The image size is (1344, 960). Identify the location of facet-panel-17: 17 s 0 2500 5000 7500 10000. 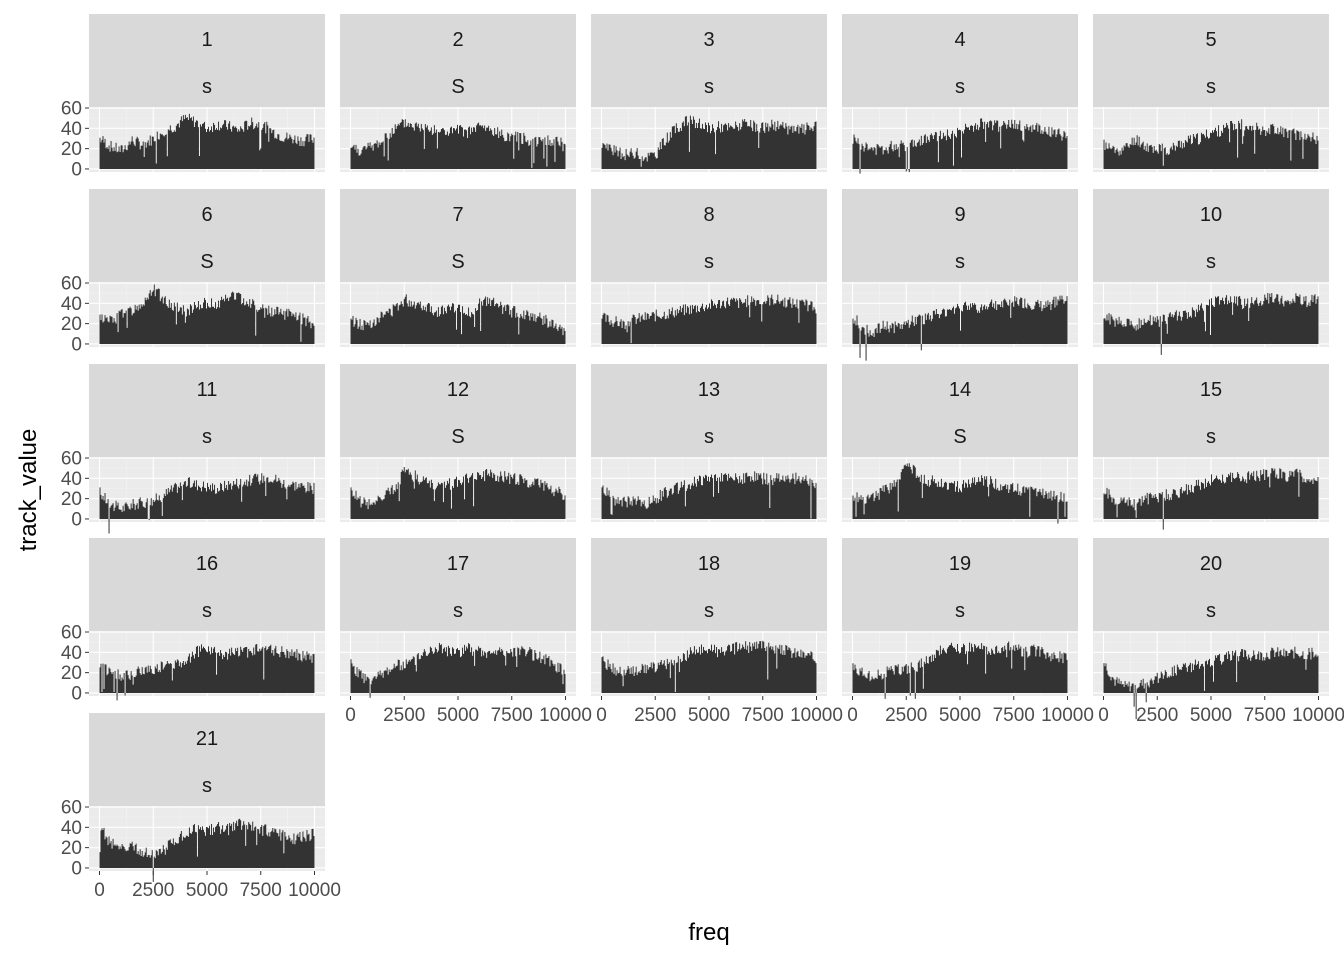
(466, 632).